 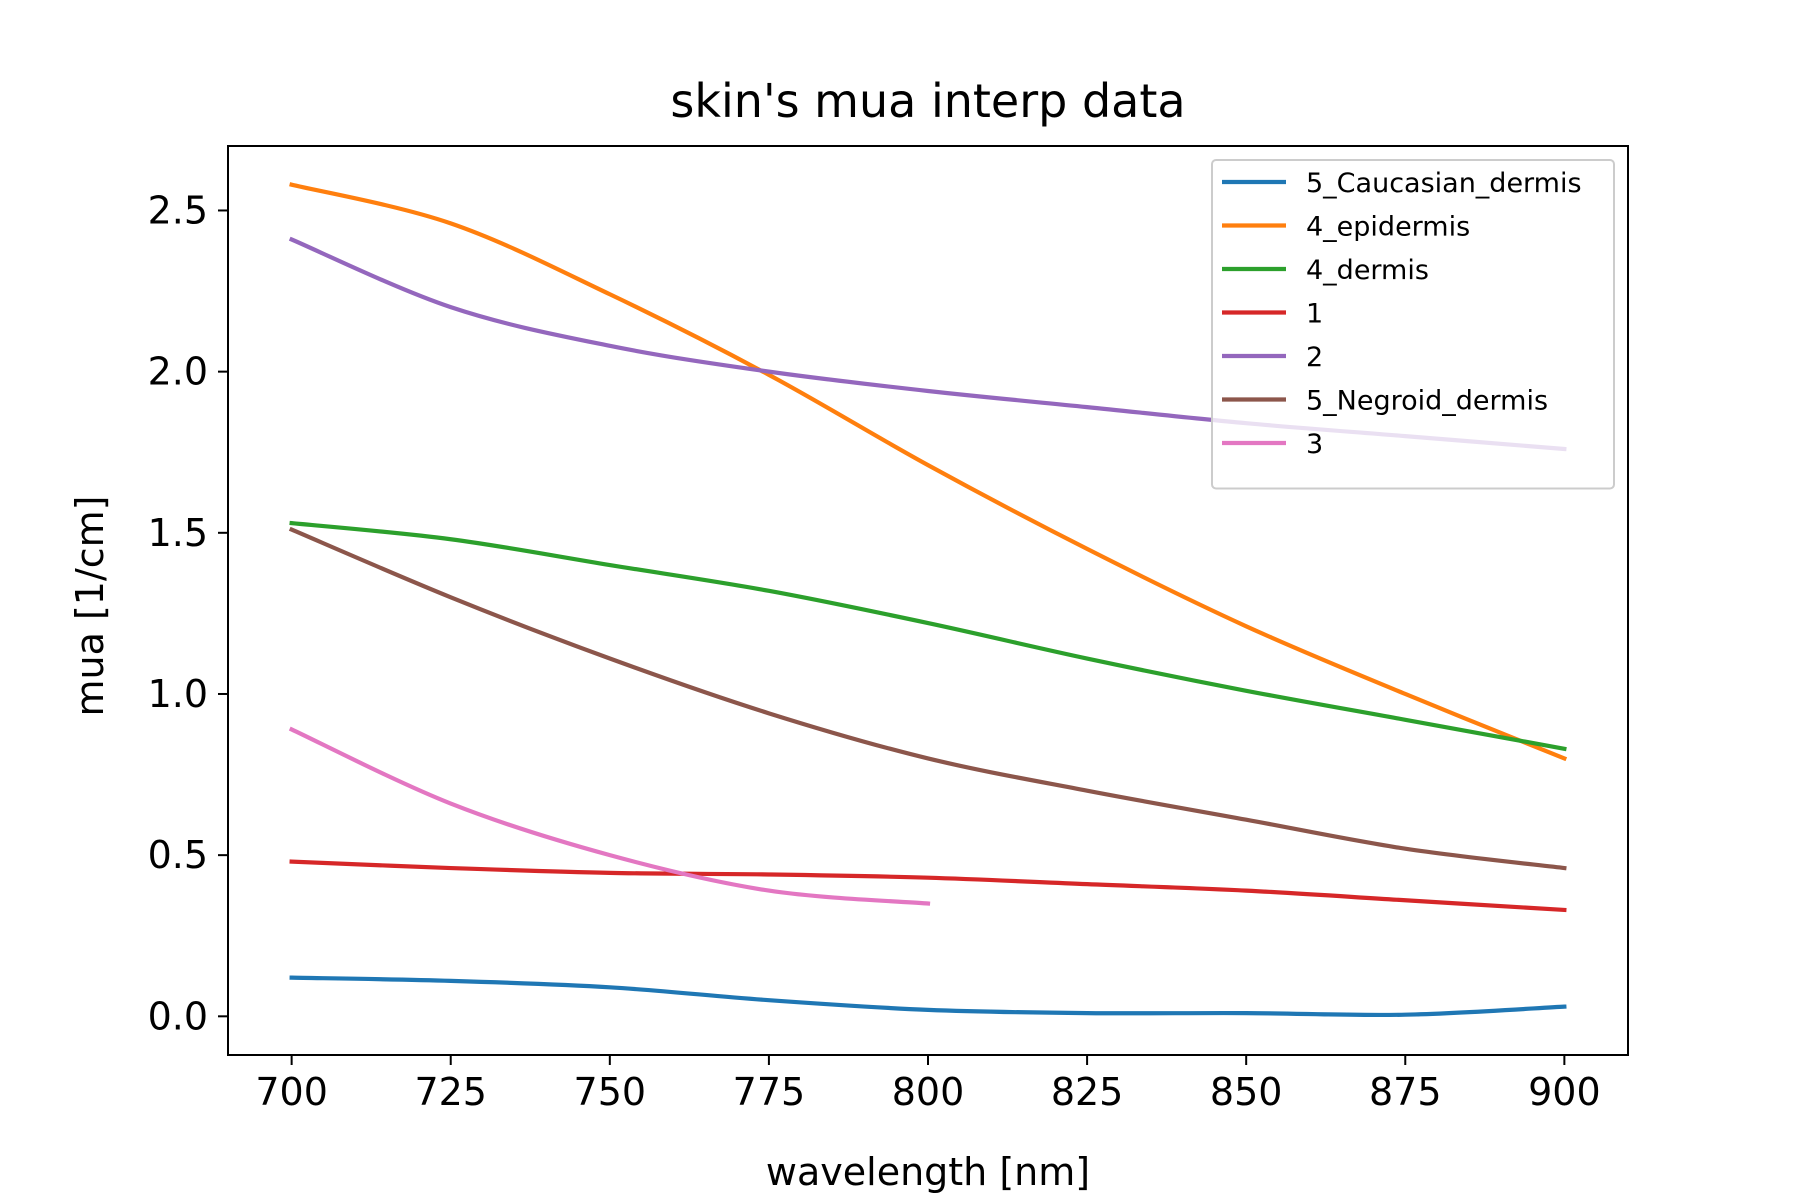 I want to click on x-axis-label: wavelength [nm], so click(x=928, y=1172).